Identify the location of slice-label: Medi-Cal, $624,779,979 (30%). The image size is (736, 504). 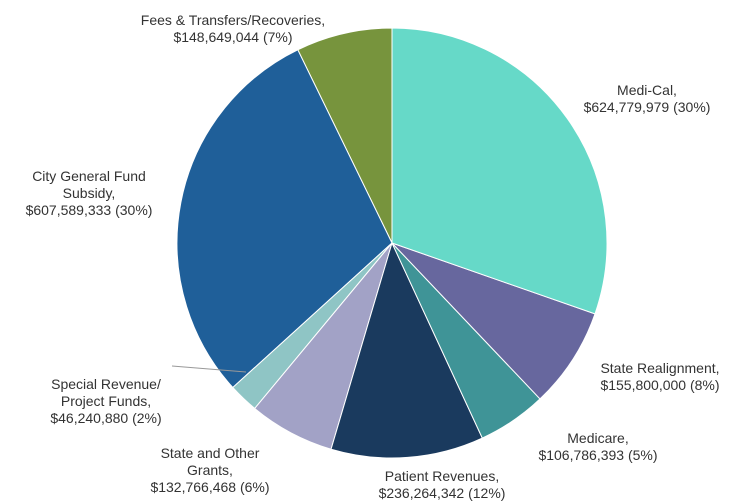
(647, 99).